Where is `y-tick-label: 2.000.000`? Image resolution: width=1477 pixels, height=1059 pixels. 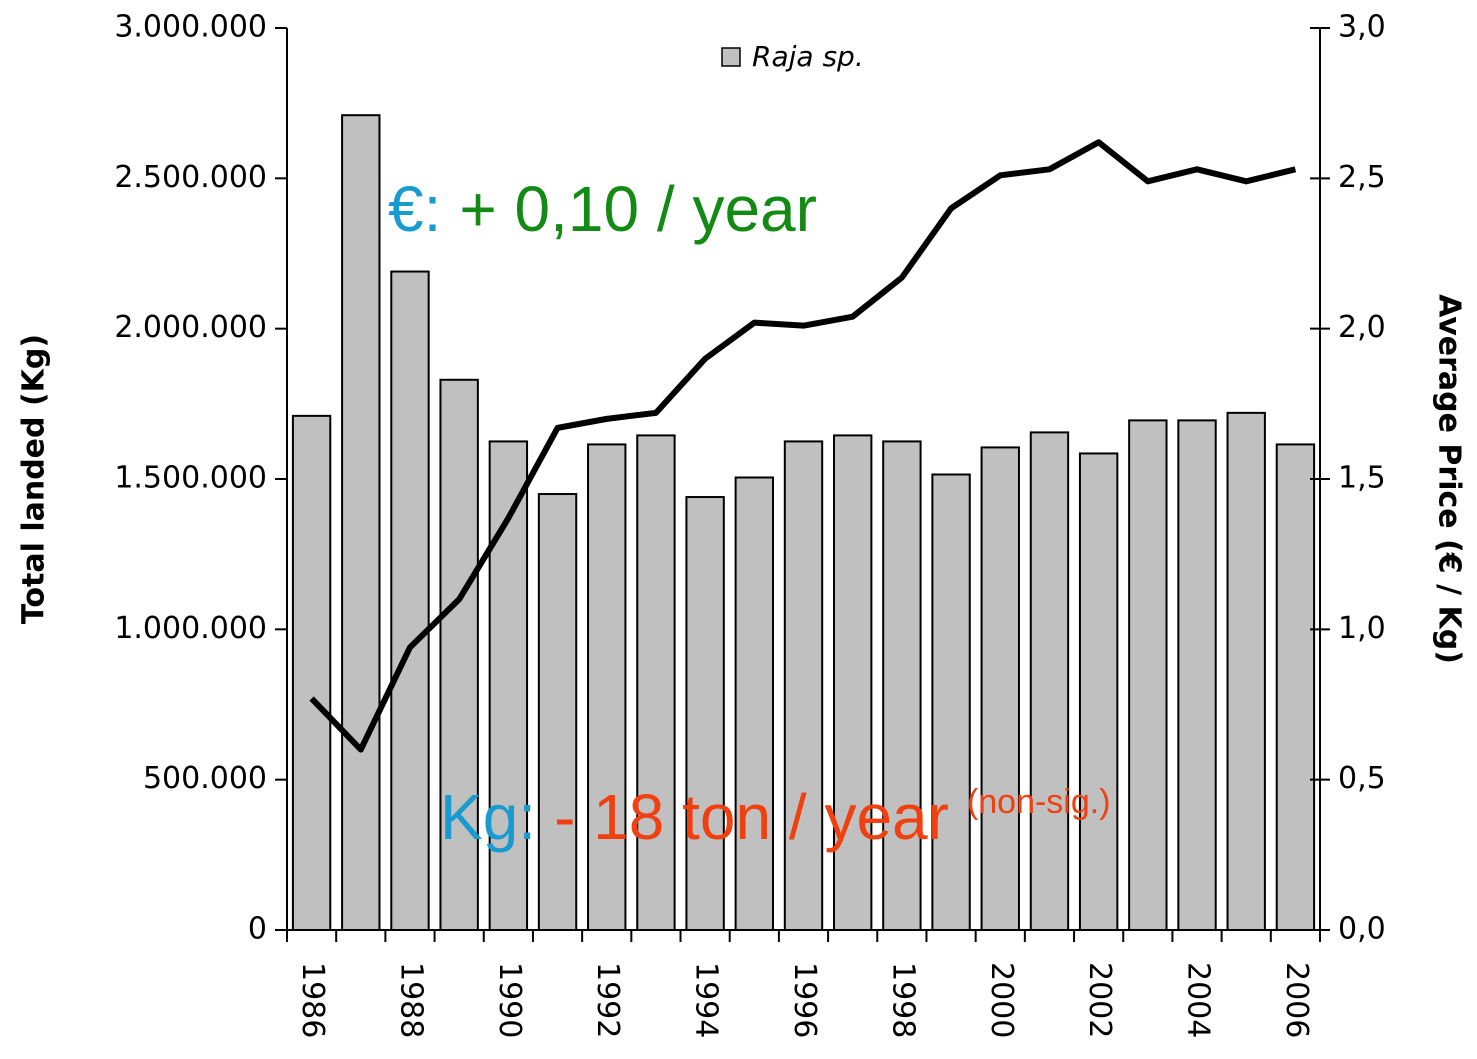
y-tick-label: 2.000.000 is located at coordinates (190, 327).